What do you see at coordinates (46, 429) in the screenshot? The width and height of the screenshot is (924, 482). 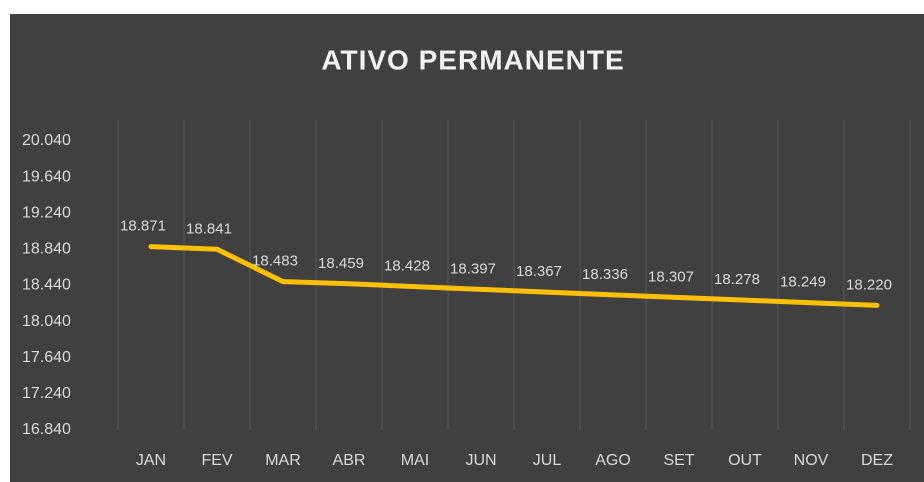 I see `y-tick-label: 16.840` at bounding box center [46, 429].